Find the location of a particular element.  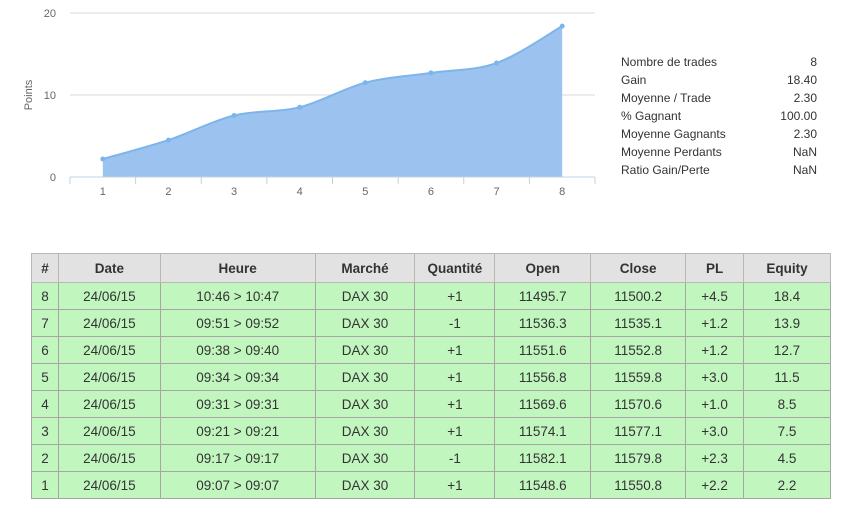

table-cell: 11570.6 is located at coordinates (638, 404).